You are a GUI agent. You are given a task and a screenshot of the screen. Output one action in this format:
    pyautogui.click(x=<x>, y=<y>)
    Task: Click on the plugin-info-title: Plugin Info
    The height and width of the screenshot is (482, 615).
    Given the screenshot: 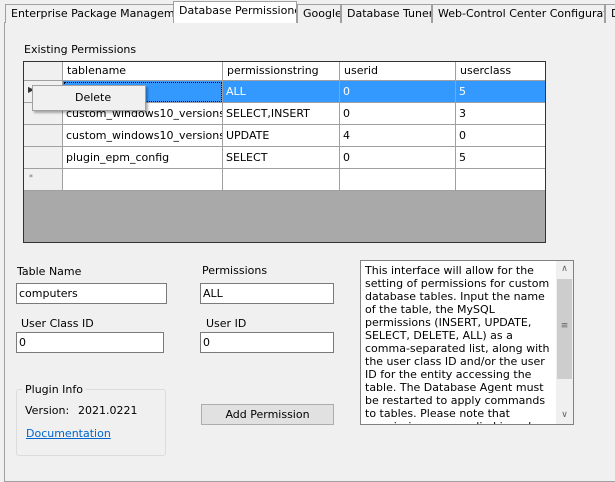 What is the action you would take?
    pyautogui.click(x=54, y=389)
    